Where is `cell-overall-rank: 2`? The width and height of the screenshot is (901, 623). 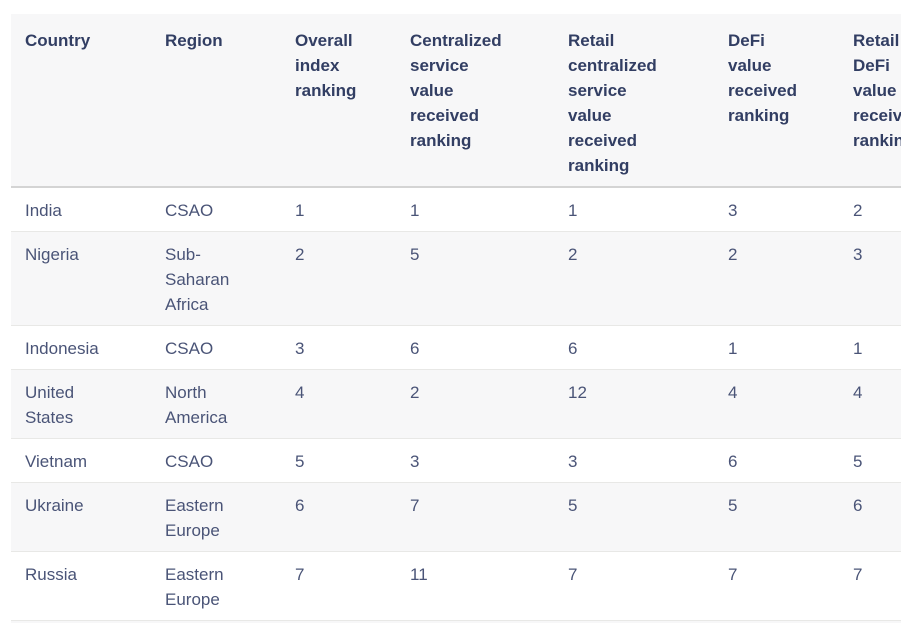 cell-overall-rank: 2 is located at coordinates (338, 278).